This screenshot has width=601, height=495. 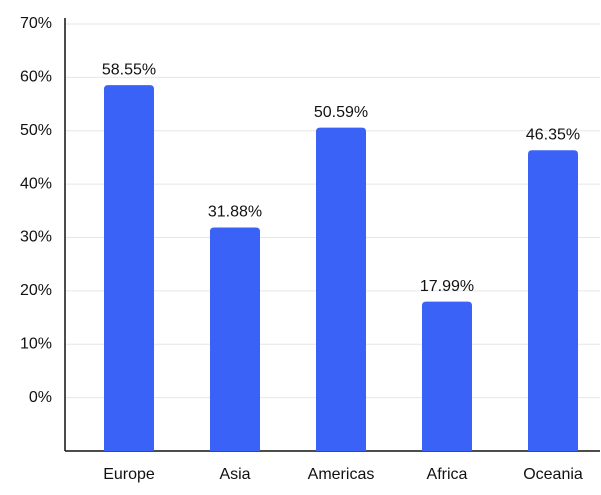 I want to click on y-tick-label: 20%, so click(x=36, y=290).